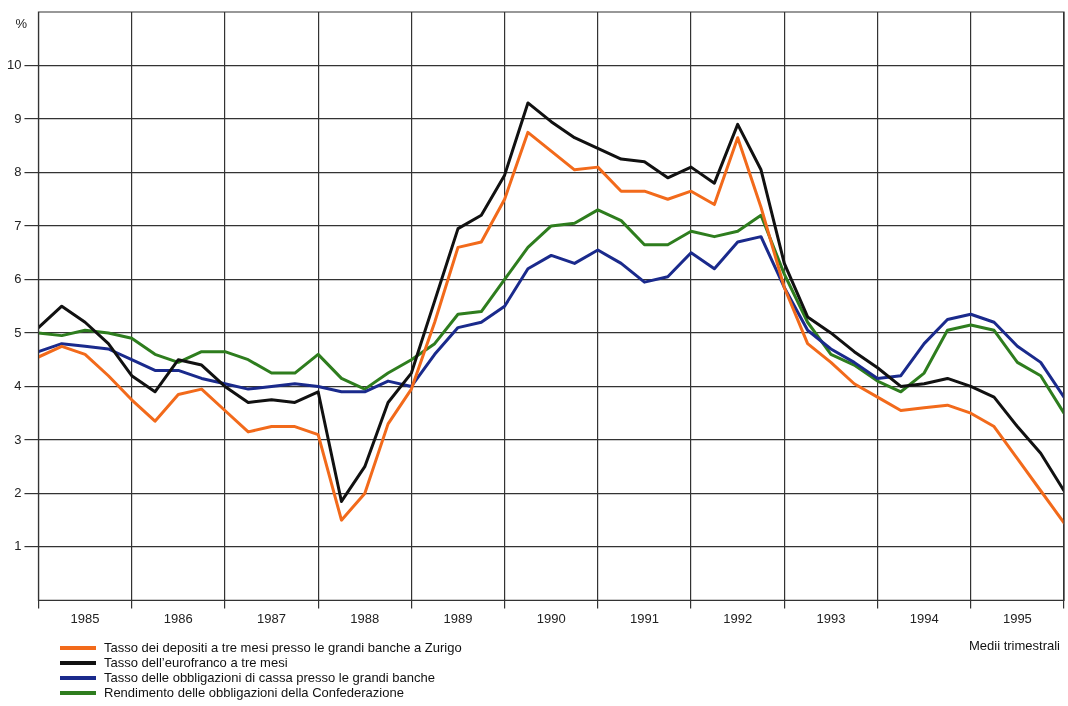 This screenshot has width=1068, height=706. What do you see at coordinates (18, 332) in the screenshot?
I see `y-tick-label: 5` at bounding box center [18, 332].